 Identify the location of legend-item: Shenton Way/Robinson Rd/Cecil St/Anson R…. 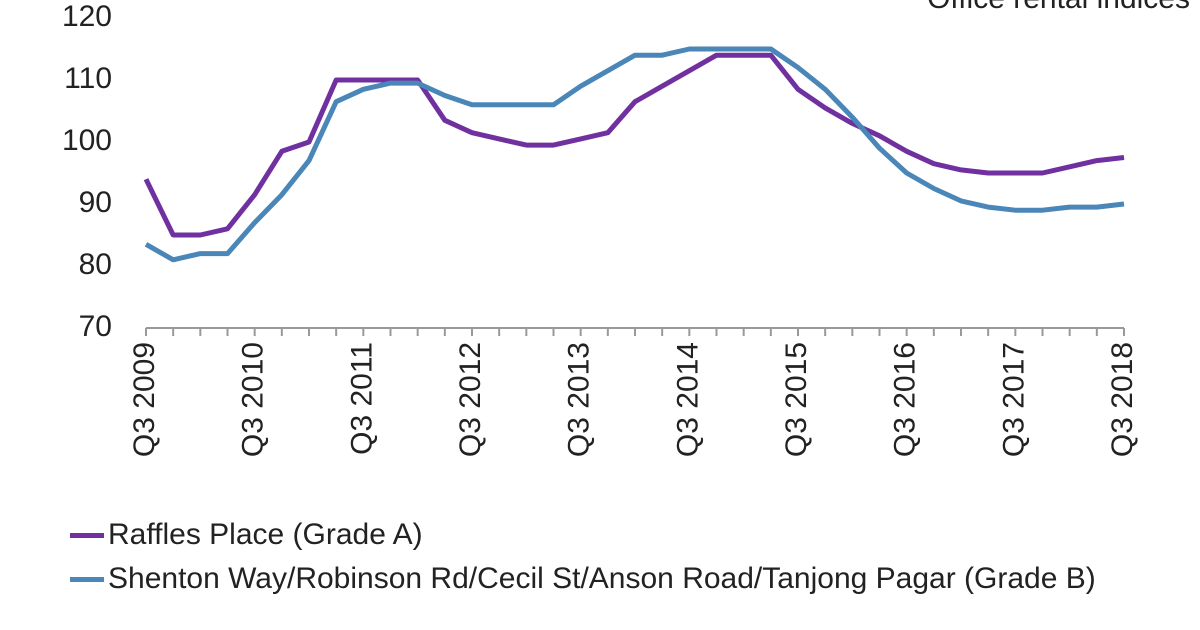
(625, 579).